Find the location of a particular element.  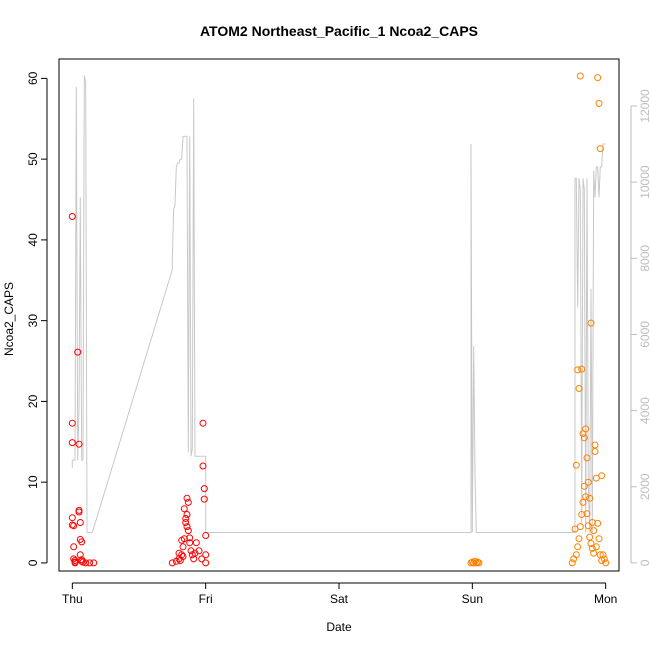

x-tick-label: Sat is located at coordinates (339, 599).